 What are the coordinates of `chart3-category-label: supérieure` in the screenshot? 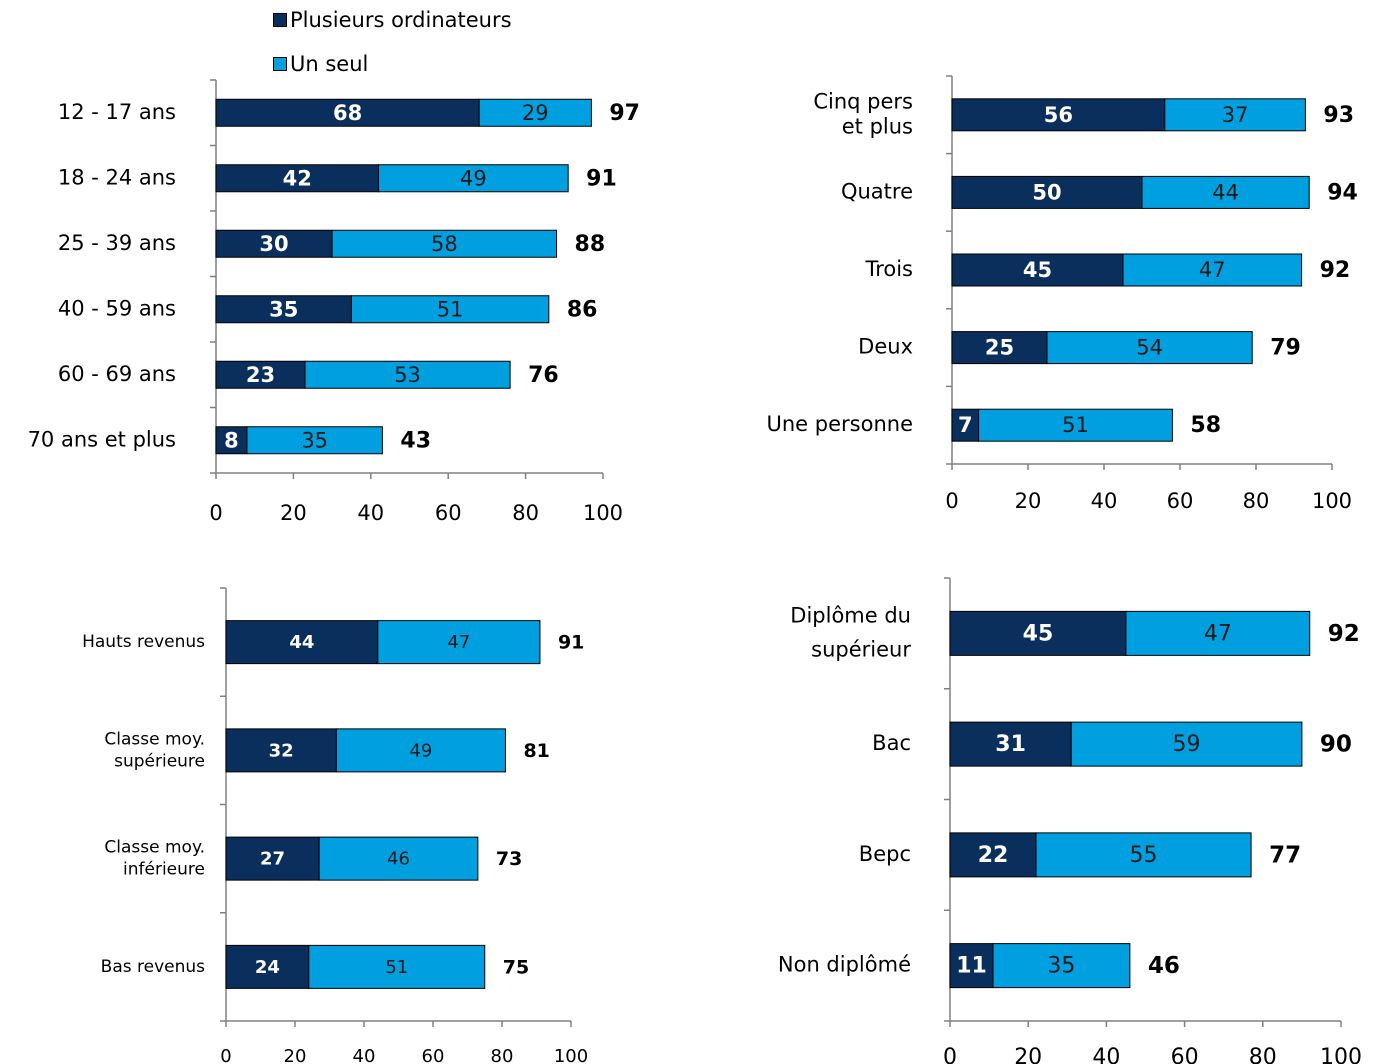 It's located at (159, 761).